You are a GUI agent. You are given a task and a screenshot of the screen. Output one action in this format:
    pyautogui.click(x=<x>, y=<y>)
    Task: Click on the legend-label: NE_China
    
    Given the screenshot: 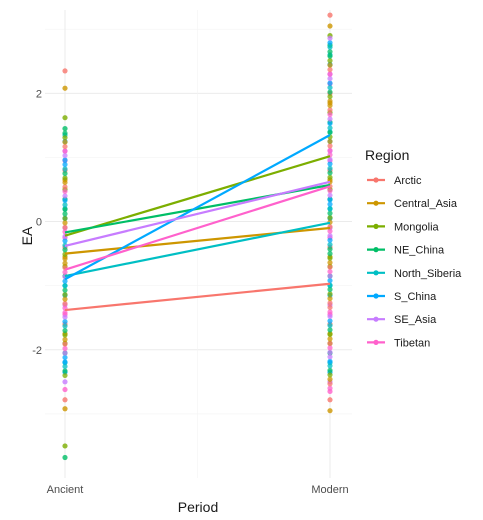 What is the action you would take?
    pyautogui.click(x=419, y=251)
    